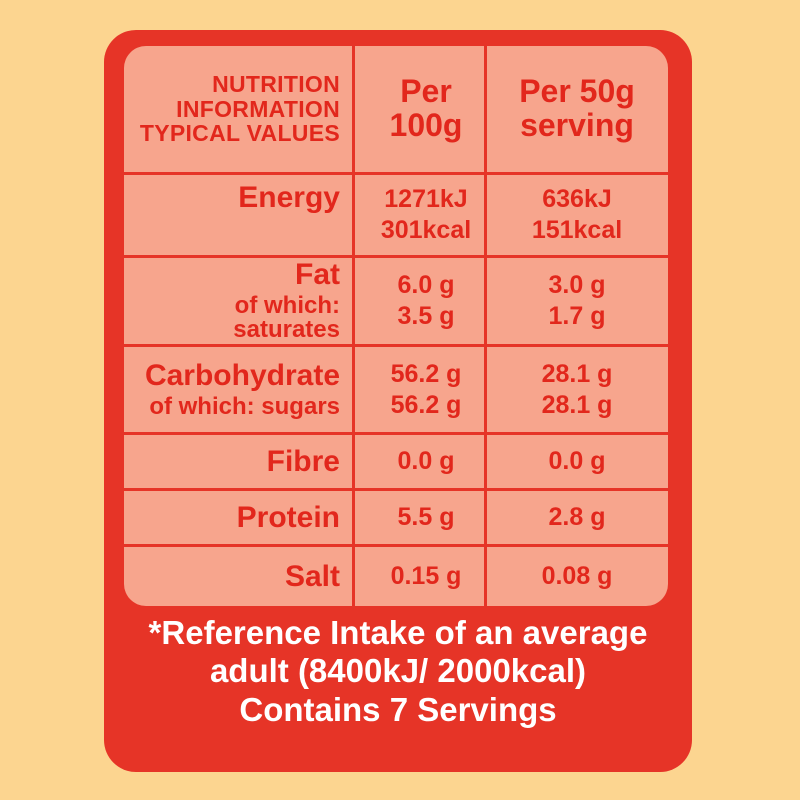 This screenshot has width=800, height=800. I want to click on row-protein: Protein 5.5 g 2.8 g, so click(396, 519).